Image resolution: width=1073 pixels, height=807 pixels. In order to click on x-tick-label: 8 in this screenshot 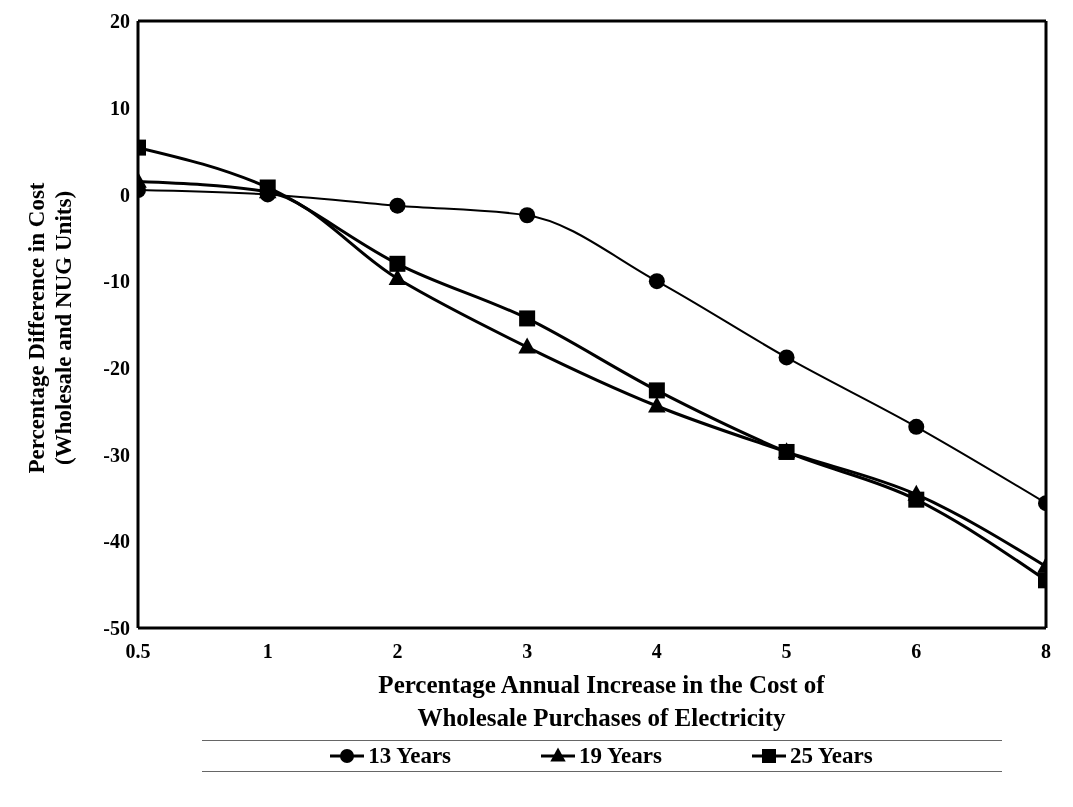, I will do `click(1046, 651)`.